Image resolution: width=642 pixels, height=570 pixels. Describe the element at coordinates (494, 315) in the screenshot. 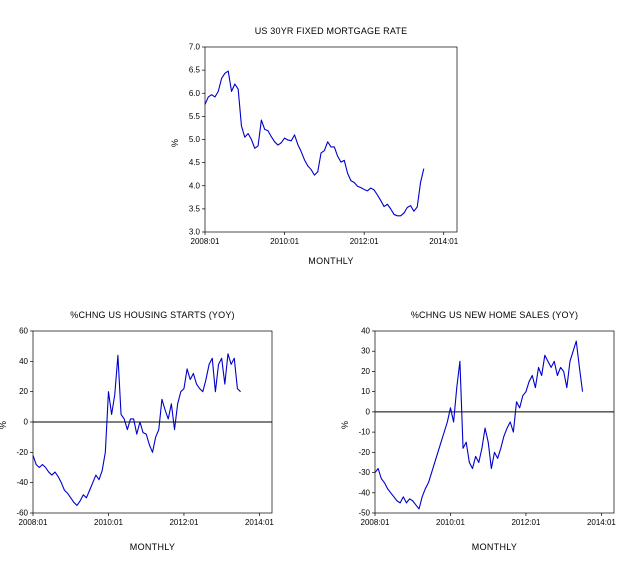

I see `new-home-sales-chart-title: %CHNG US NEW HOME SALES (YOY)` at that location.